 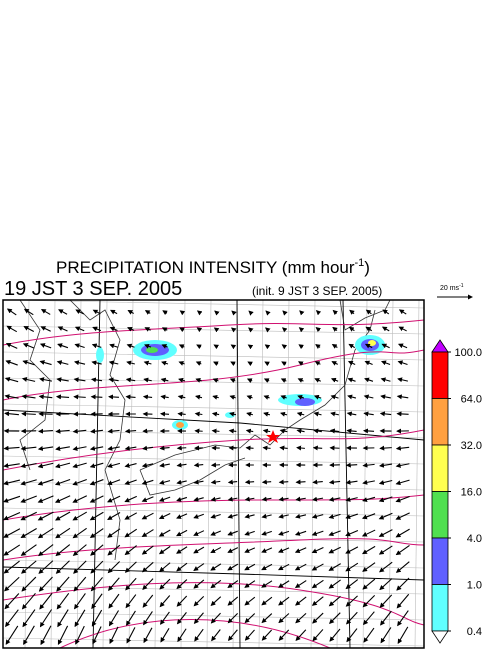 What do you see at coordinates (440, 346) in the screenshot?
I see `colorbar-over` at bounding box center [440, 346].